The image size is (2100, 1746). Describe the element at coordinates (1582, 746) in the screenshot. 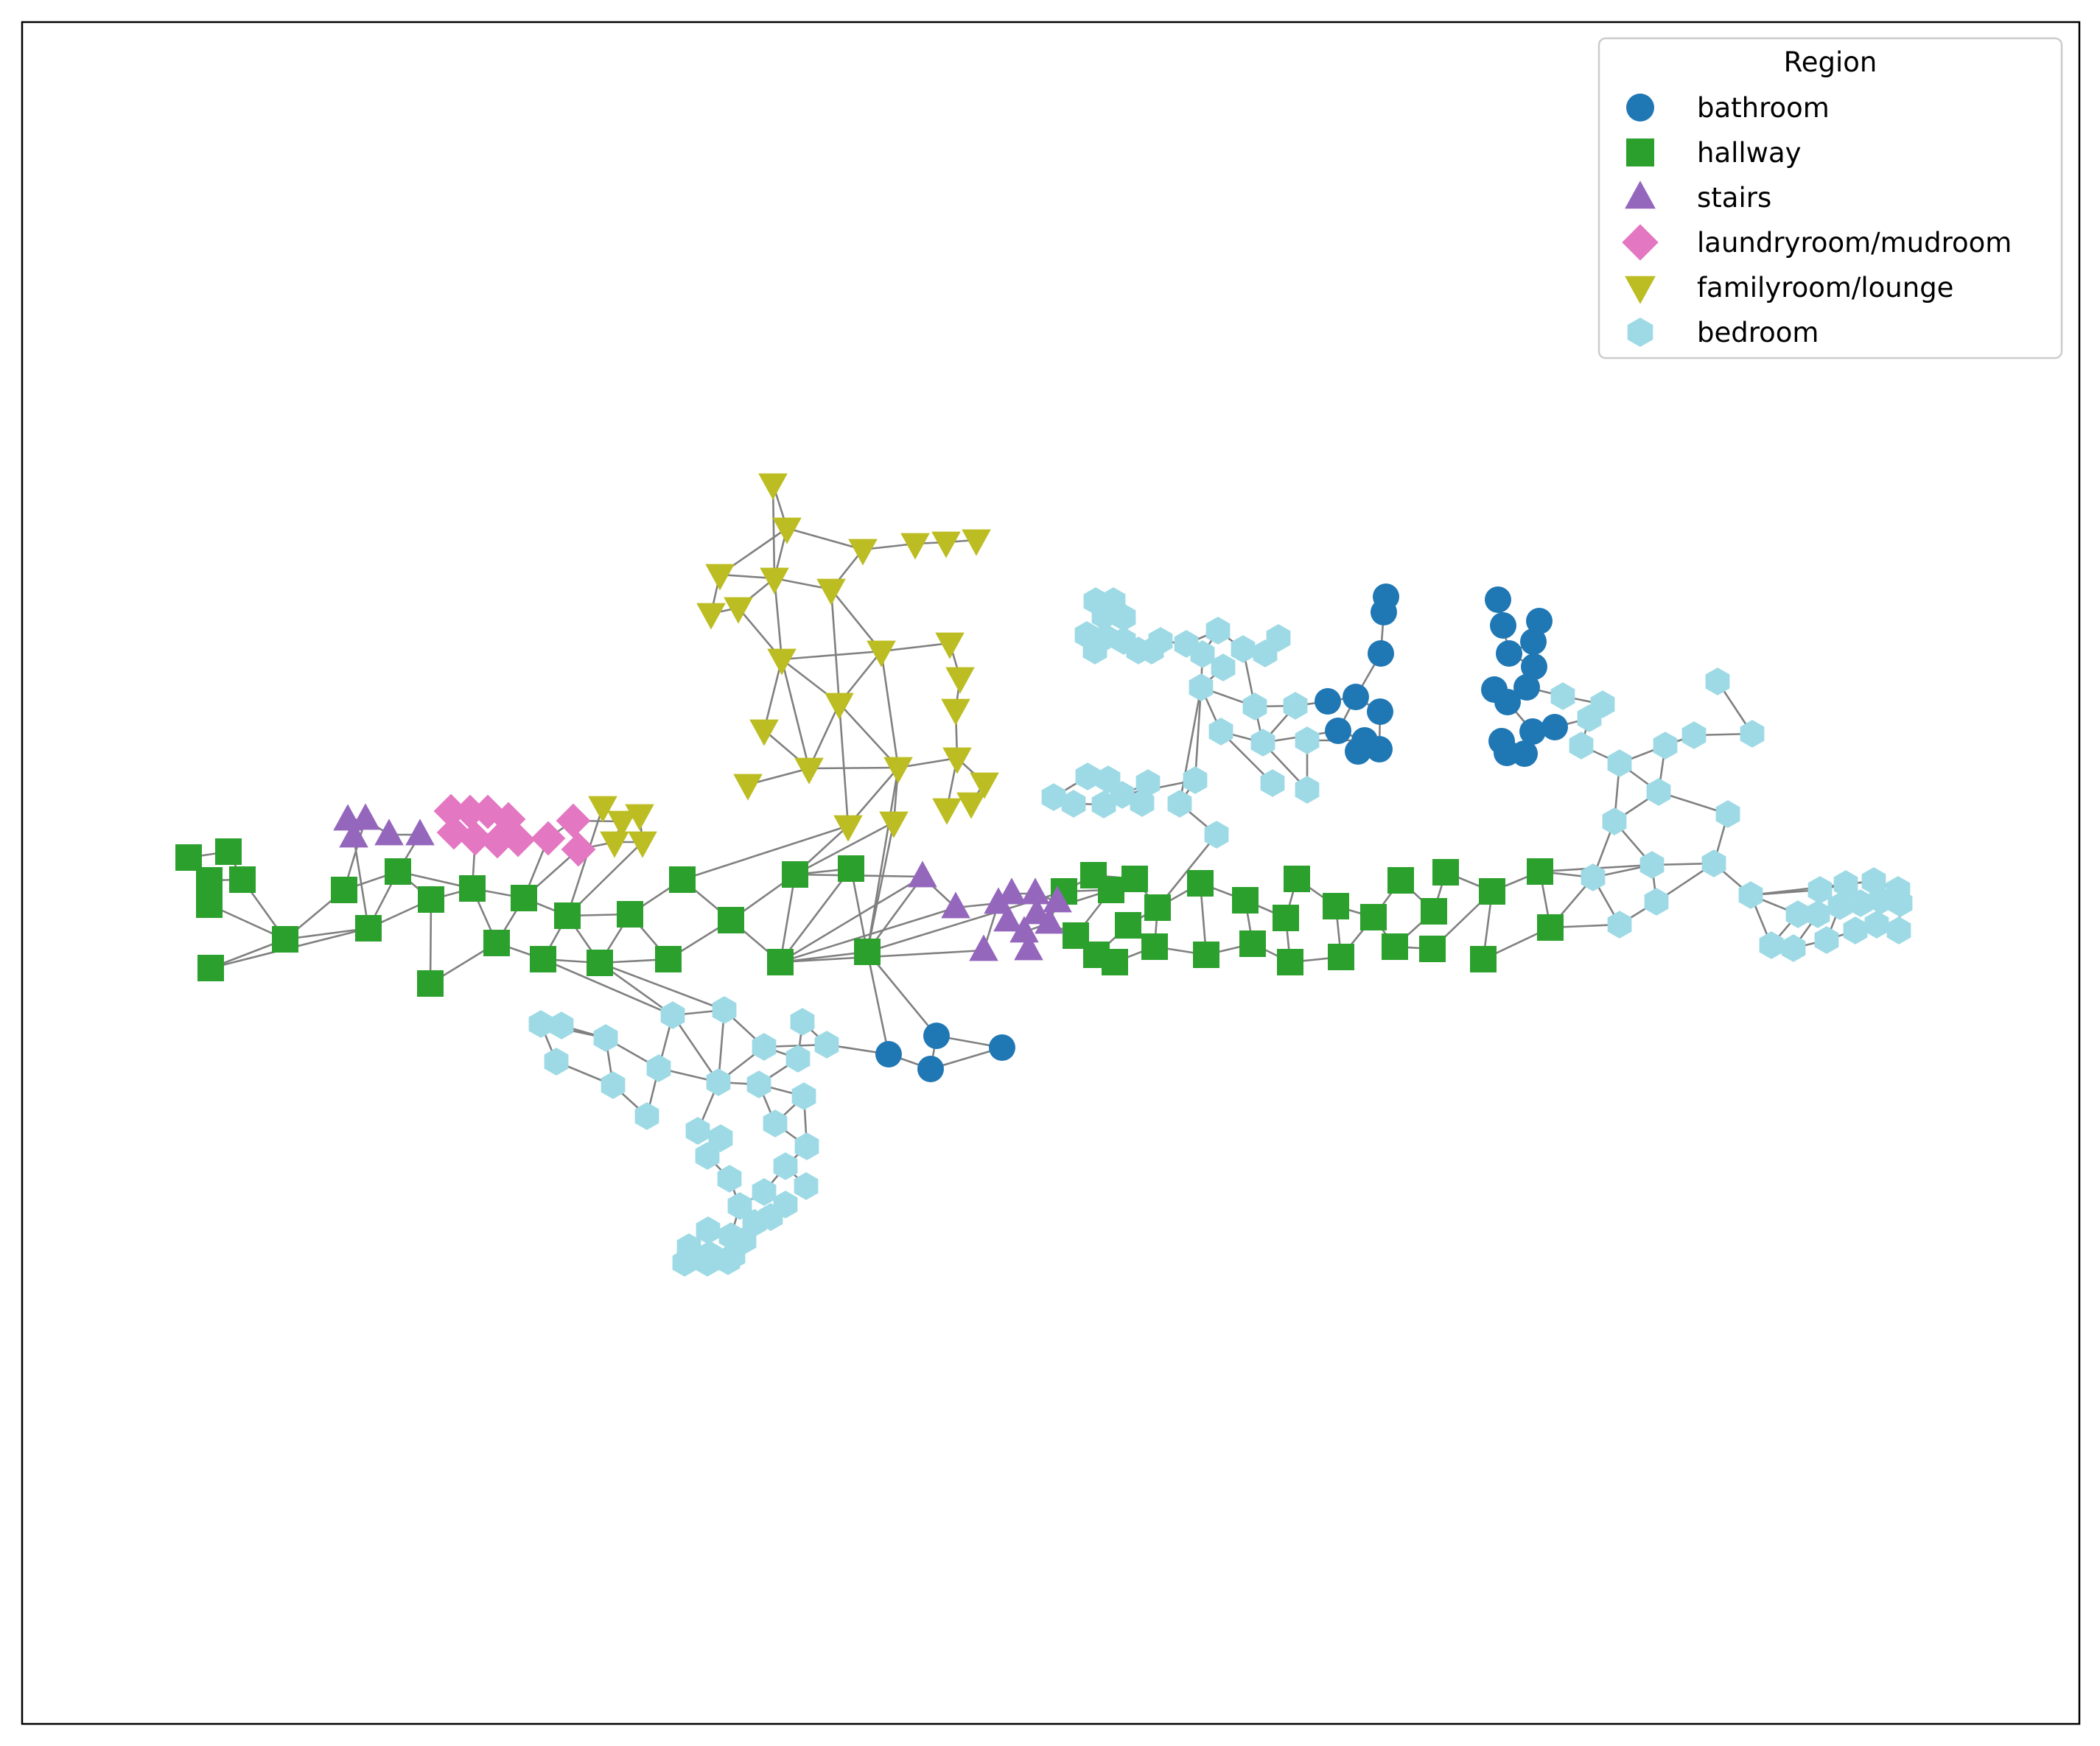

I see `node-bedroom-r41` at that location.